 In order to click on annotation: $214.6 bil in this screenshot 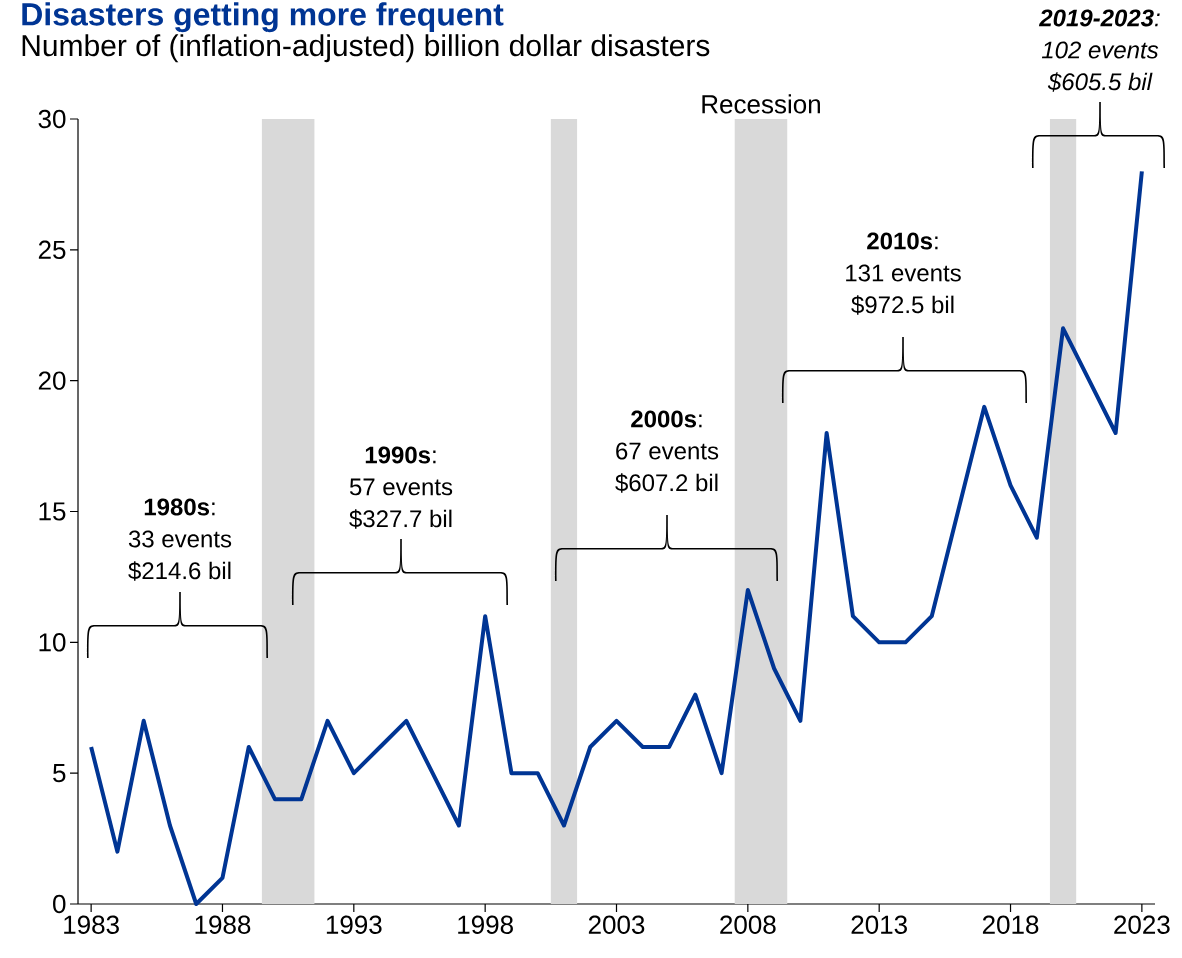, I will do `click(179, 571)`.